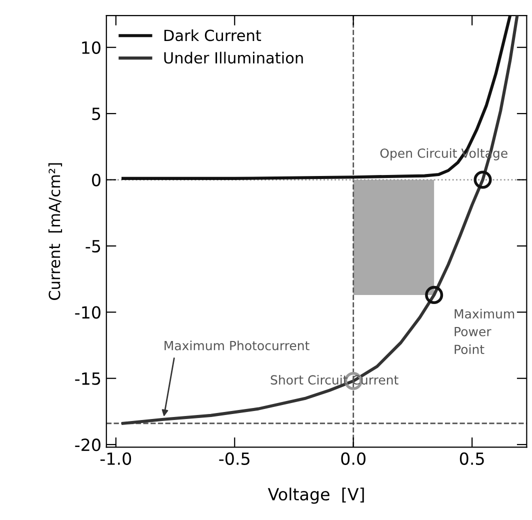 This screenshot has height=520, width=532. Describe the element at coordinates (116, 458) in the screenshot. I see `x-tick-label: -1.0` at that location.